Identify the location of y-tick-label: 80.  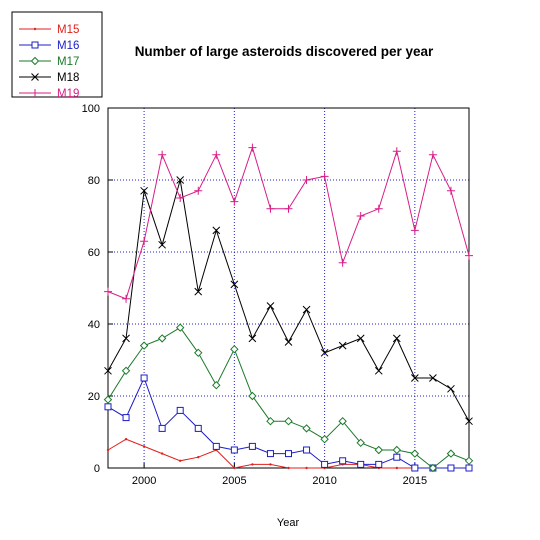
(94, 181).